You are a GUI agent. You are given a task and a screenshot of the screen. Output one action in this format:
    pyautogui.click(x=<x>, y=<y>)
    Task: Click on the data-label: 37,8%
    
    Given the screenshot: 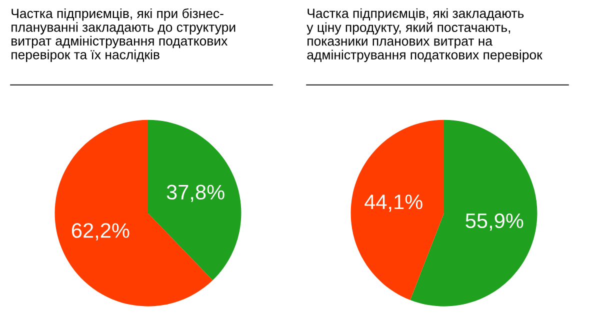 What is the action you would take?
    pyautogui.click(x=195, y=193)
    